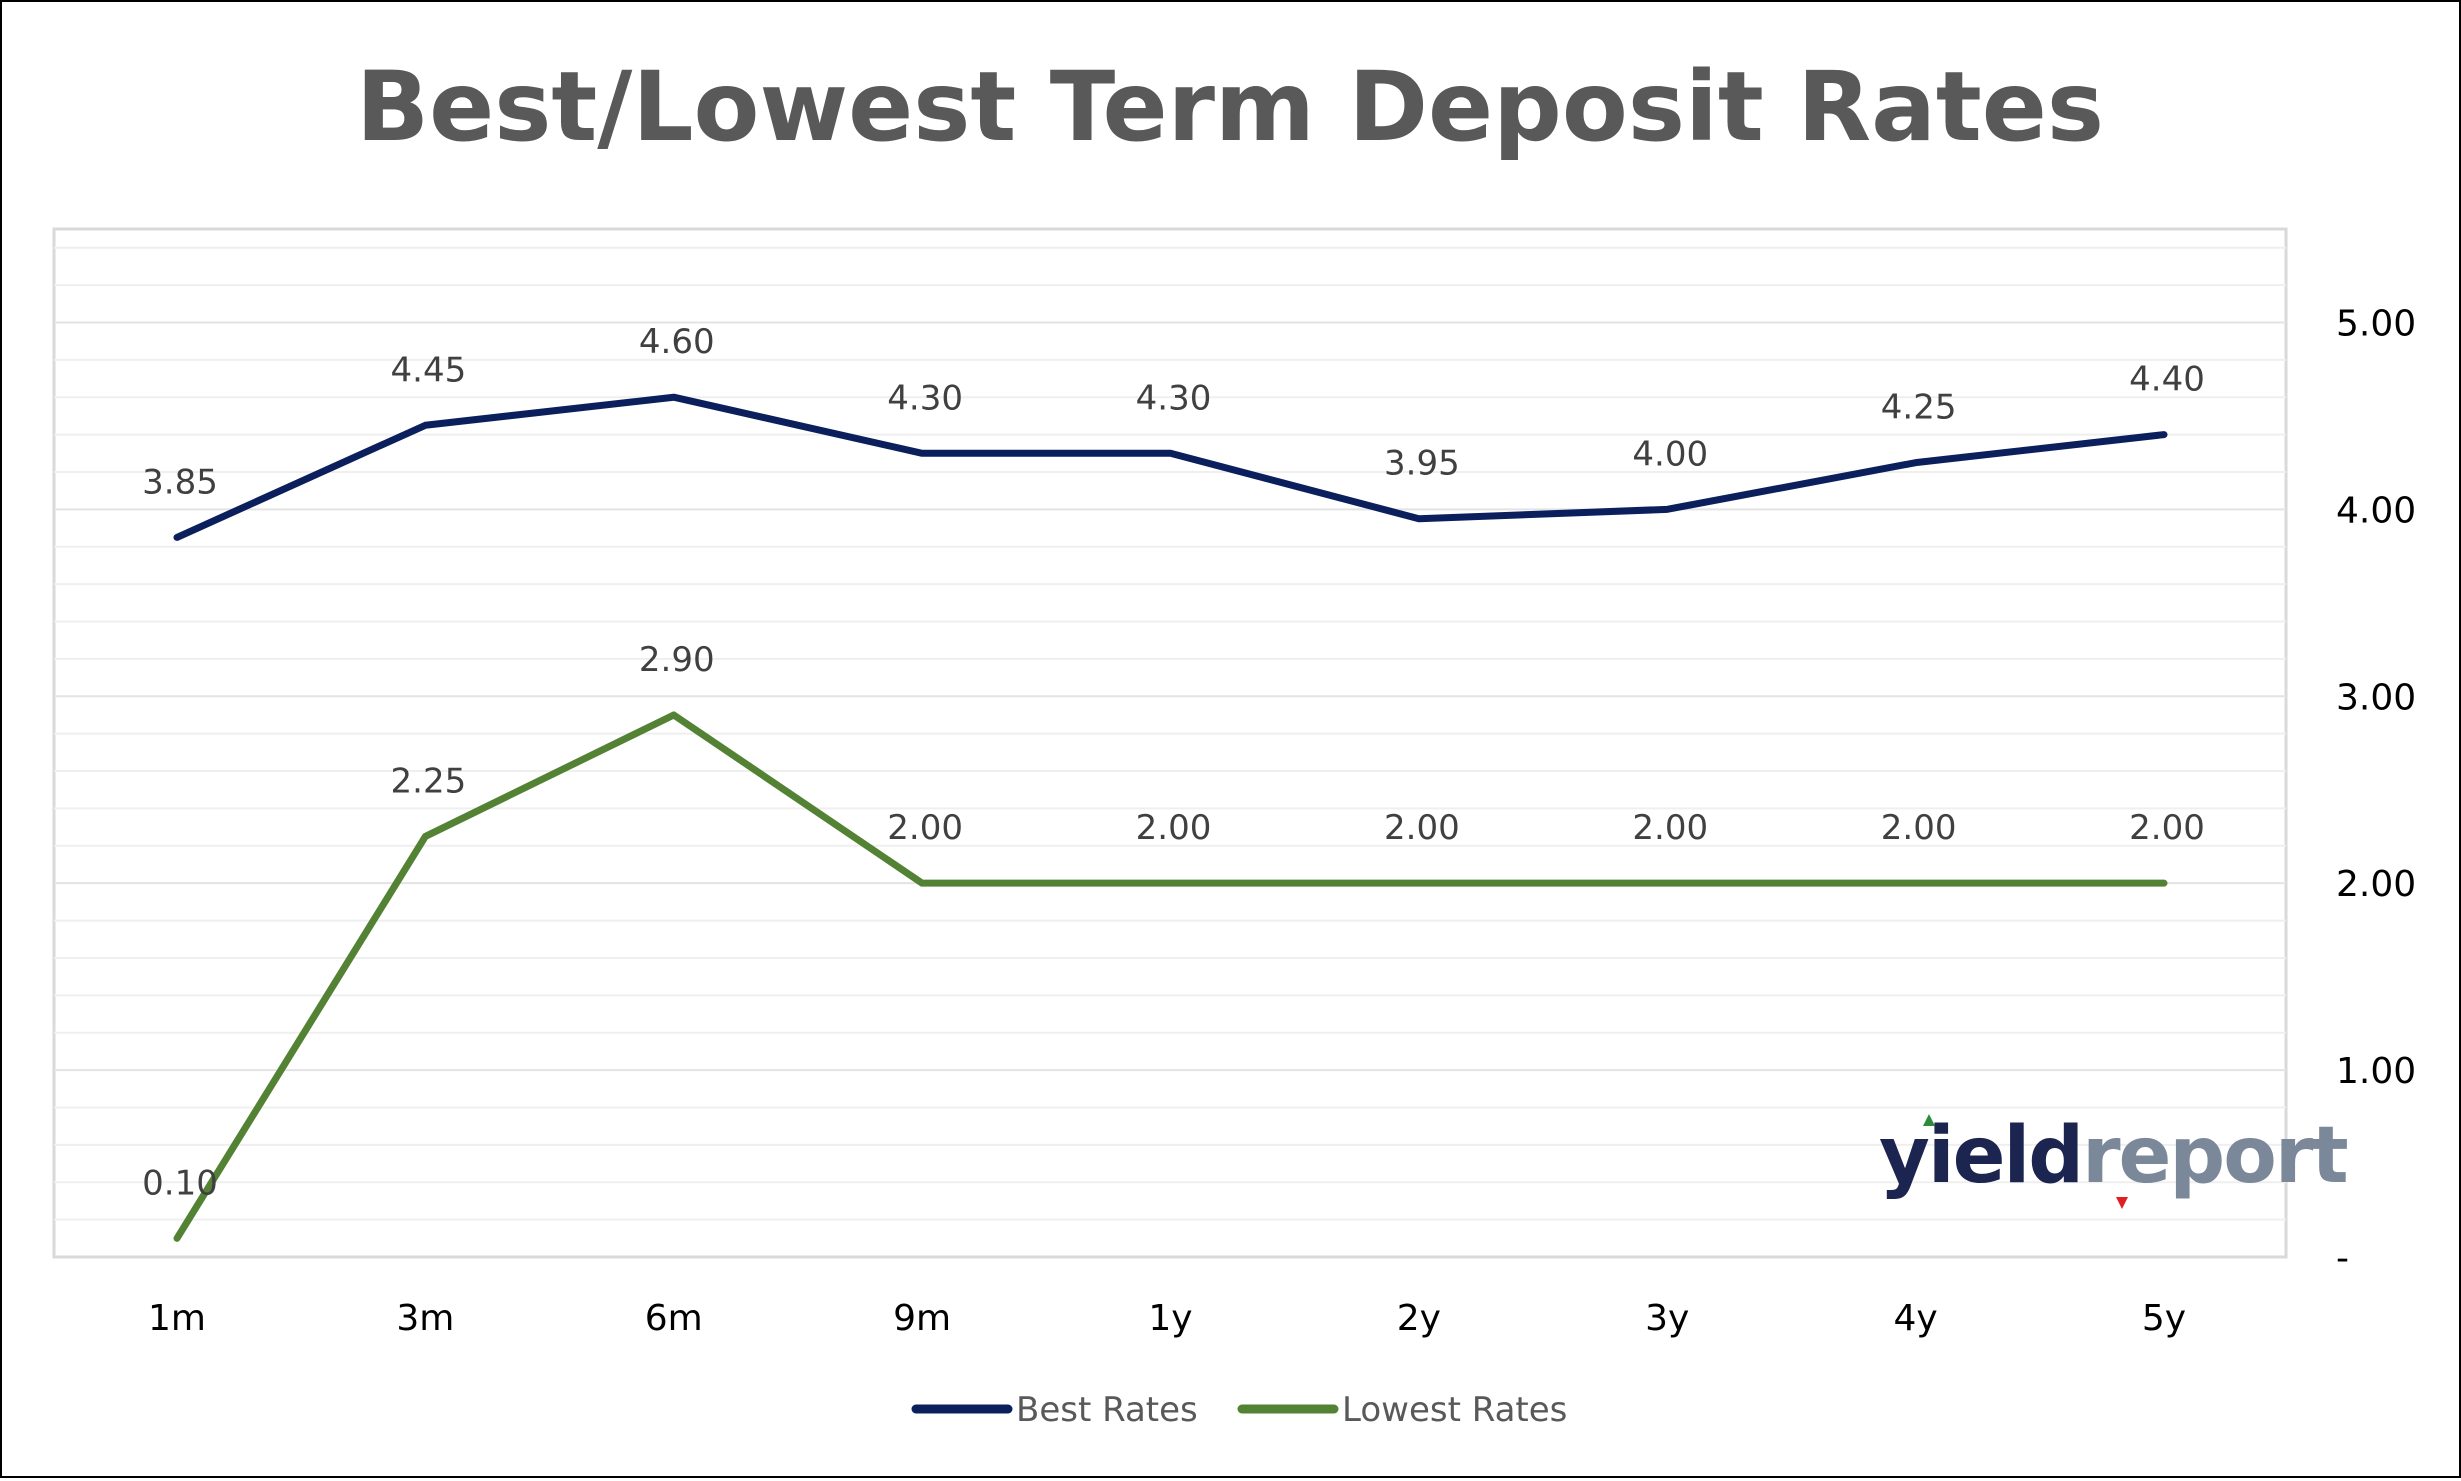 Image resolution: width=2461 pixels, height=1481 pixels. What do you see at coordinates (1454, 1410) in the screenshot?
I see `legend-label-lowest: Lowest Rates` at bounding box center [1454, 1410].